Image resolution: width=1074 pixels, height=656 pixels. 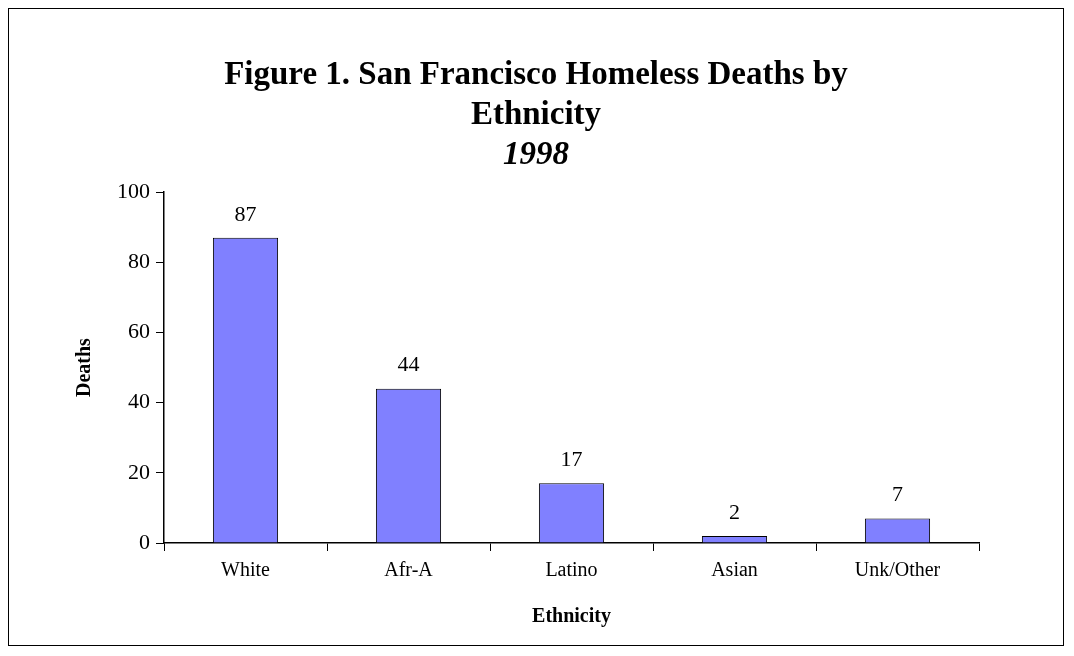 I want to click on data-label: 2, so click(x=734, y=511).